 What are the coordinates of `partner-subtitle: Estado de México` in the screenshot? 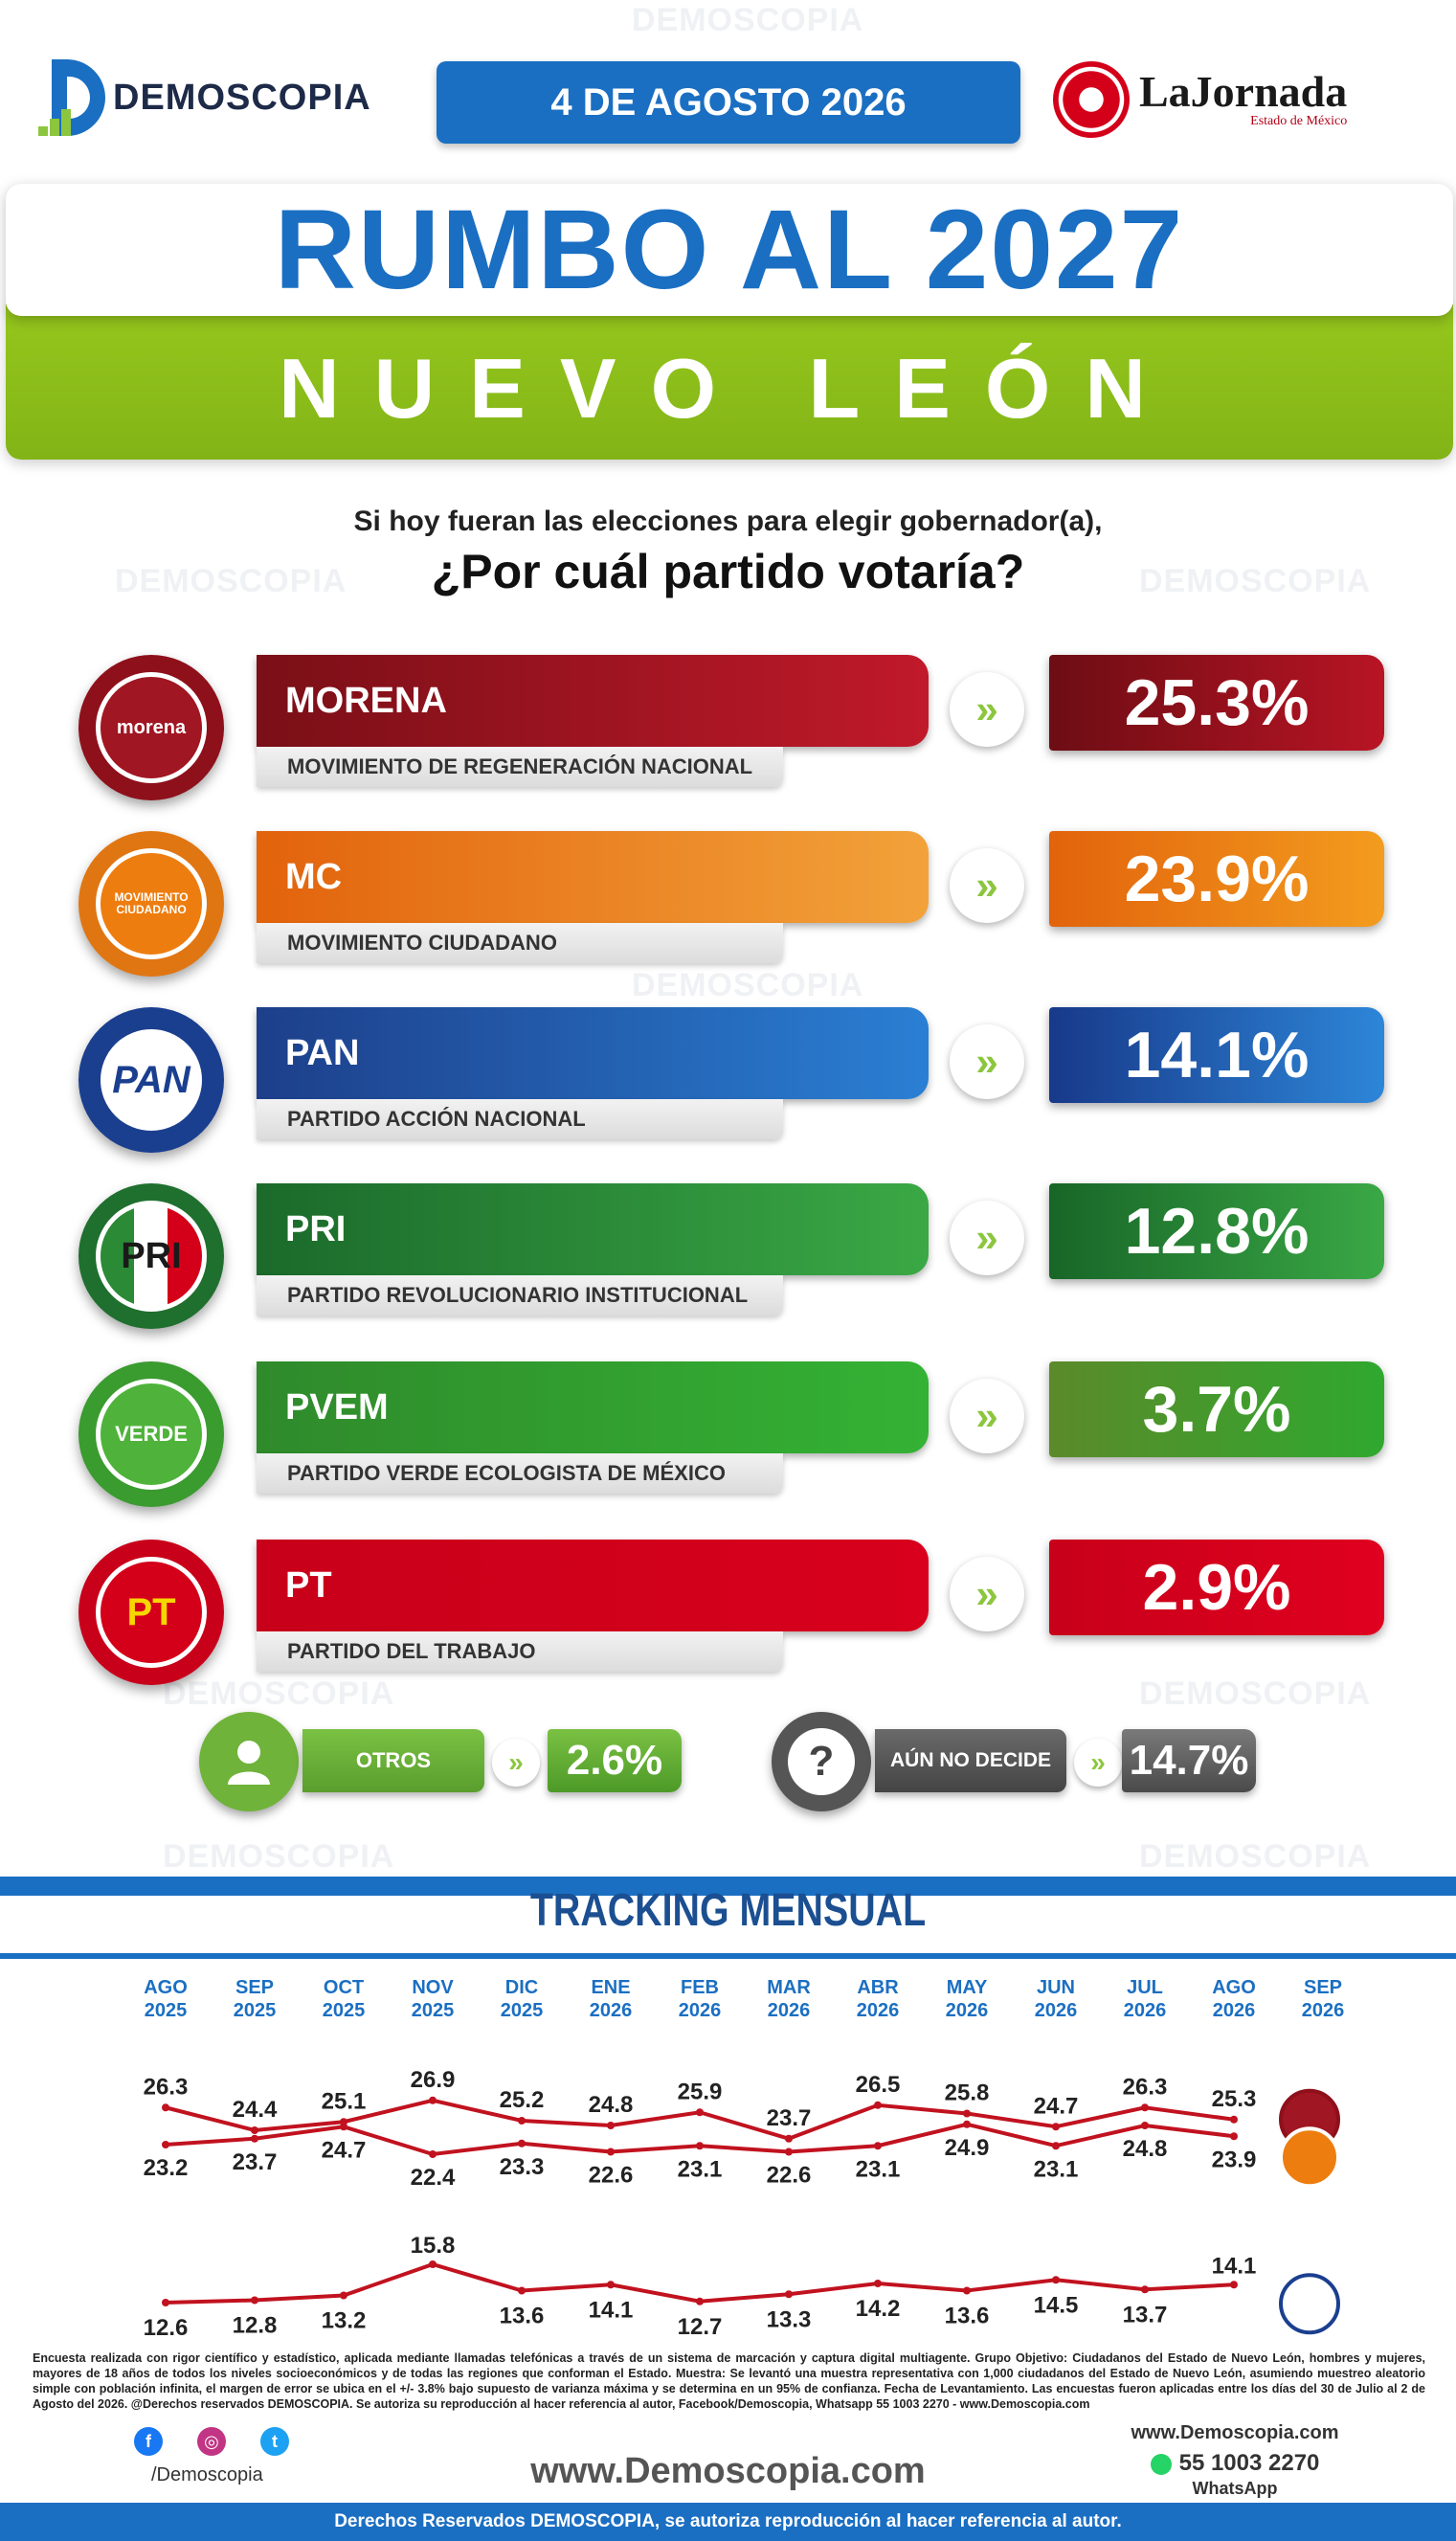 It's located at (1299, 121).